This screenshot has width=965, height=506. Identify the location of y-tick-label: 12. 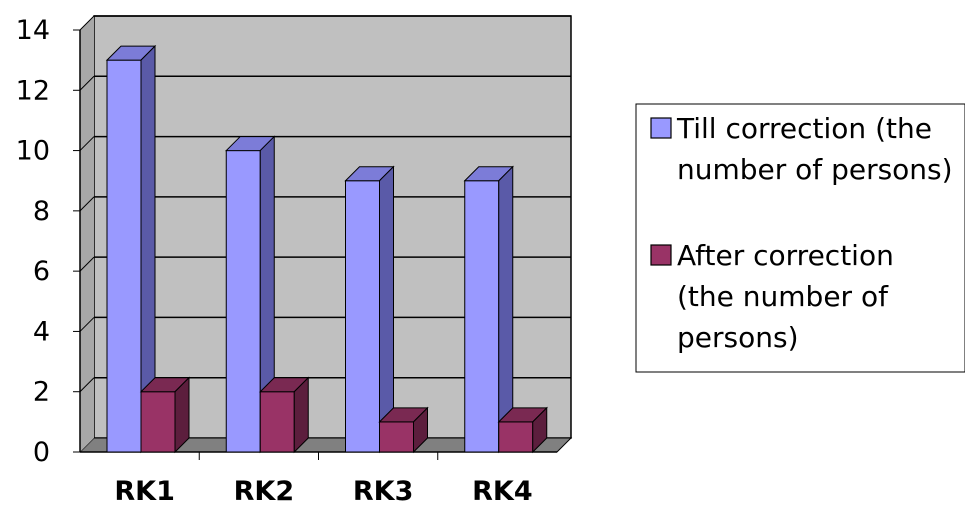
(33, 90).